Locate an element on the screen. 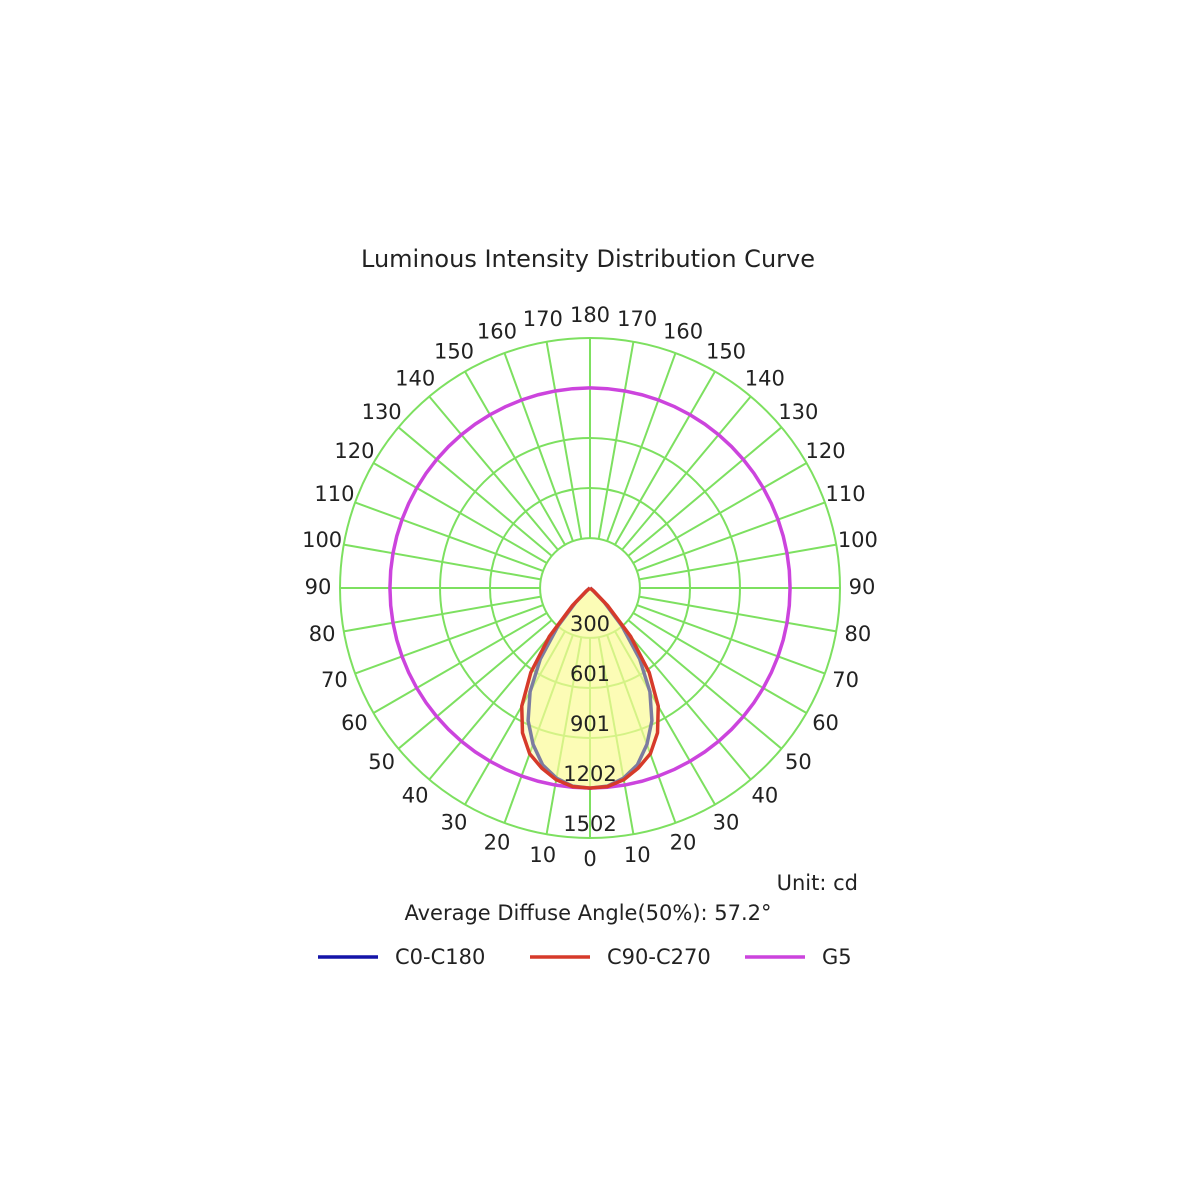 This screenshot has height=1200, width=1200. r-tick-label: 1202 is located at coordinates (589, 774).